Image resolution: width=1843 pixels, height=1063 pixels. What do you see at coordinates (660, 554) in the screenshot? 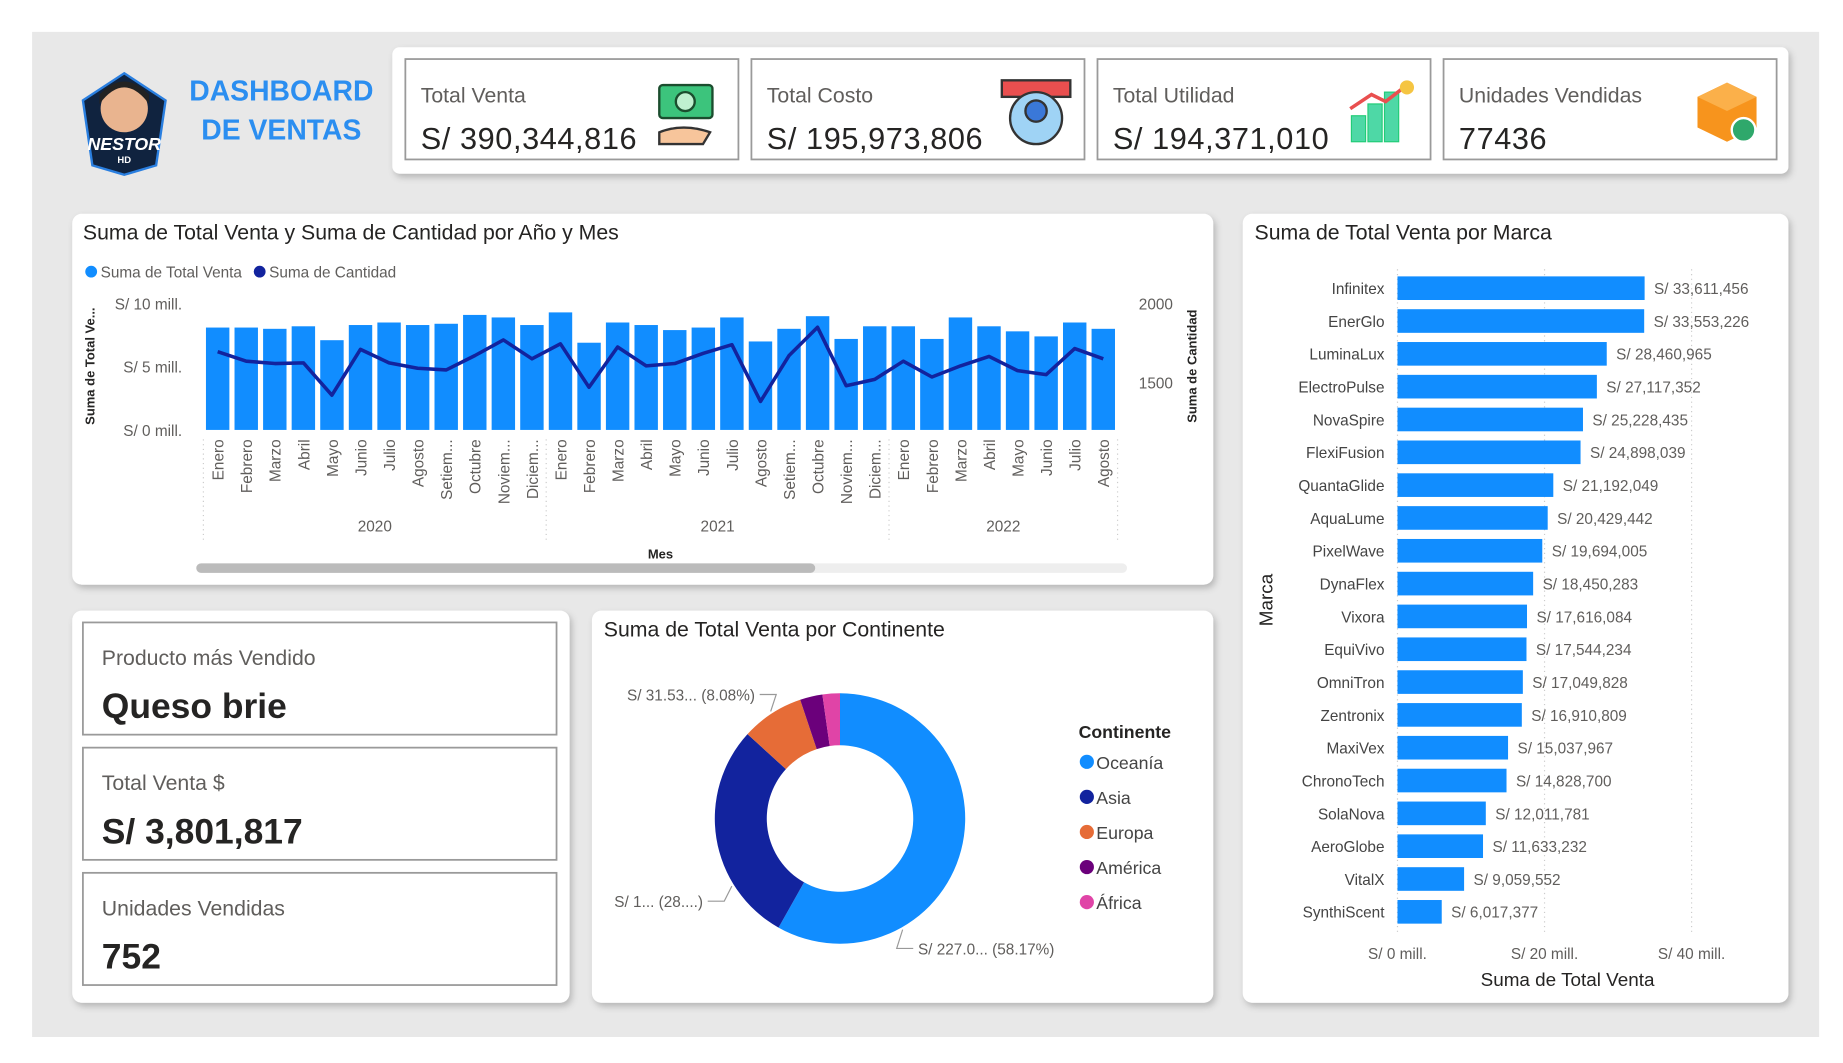
I see `x-axis-title: Mes` at bounding box center [660, 554].